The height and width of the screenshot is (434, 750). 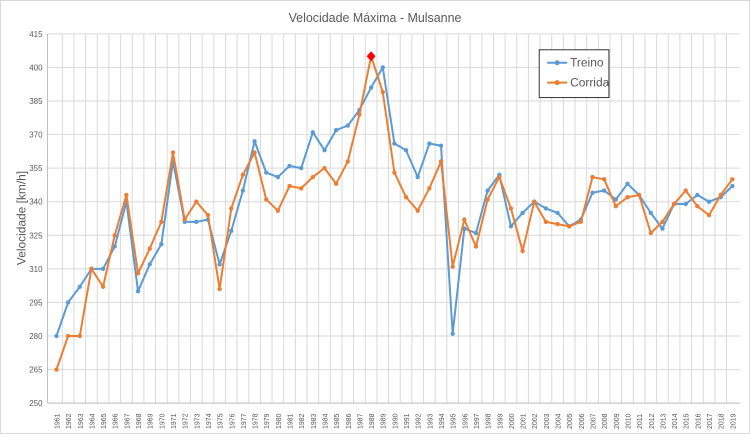 What do you see at coordinates (617, 421) in the screenshot?
I see `x-tick-label: 2009` at bounding box center [617, 421].